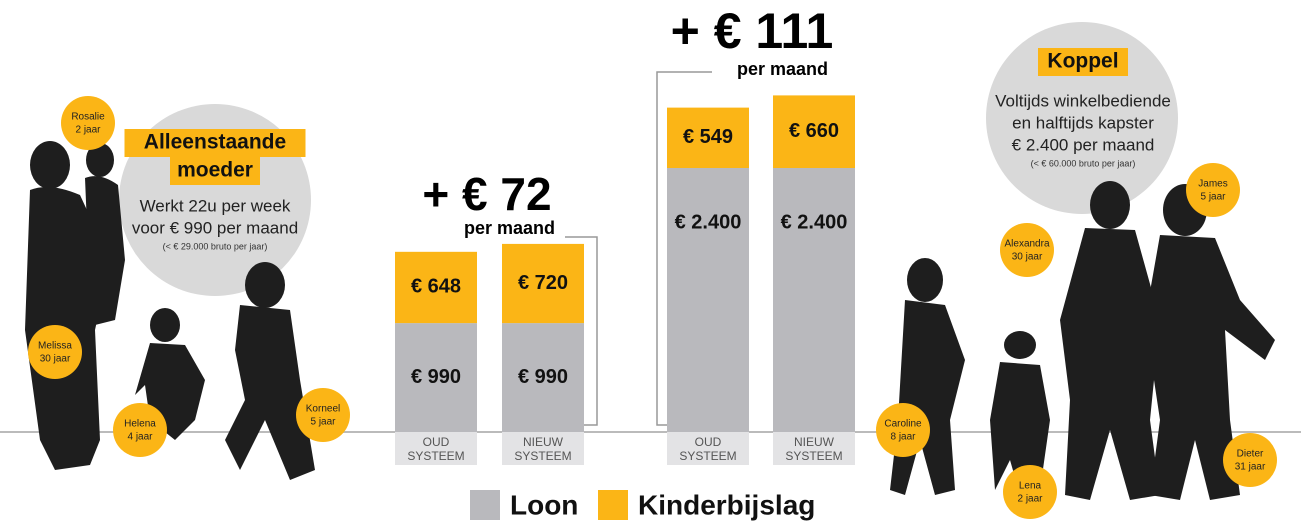 The height and width of the screenshot is (524, 1301). Describe the element at coordinates (486, 194) in the screenshot. I see `annotation: + € 72` at that location.